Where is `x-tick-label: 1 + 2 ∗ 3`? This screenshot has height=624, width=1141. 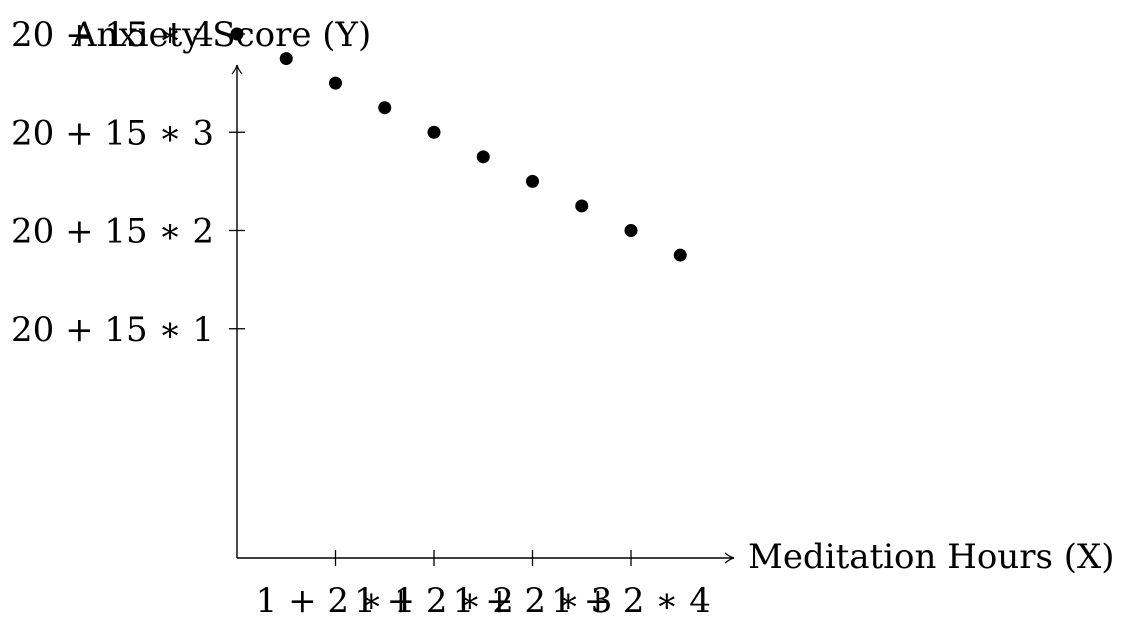
x-tick-label: 1 + 2 ∗ 3 is located at coordinates (533, 601).